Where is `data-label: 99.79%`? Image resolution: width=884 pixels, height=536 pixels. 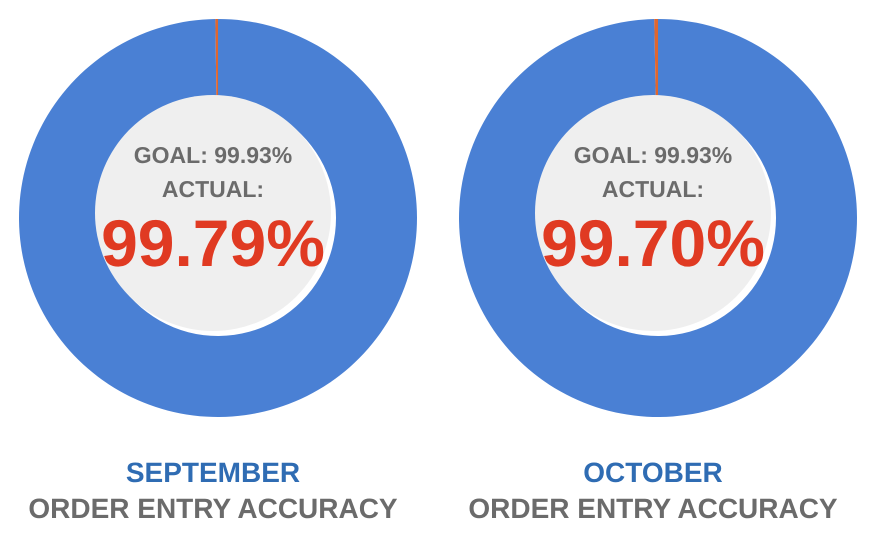 data-label: 99.79% is located at coordinates (213, 243).